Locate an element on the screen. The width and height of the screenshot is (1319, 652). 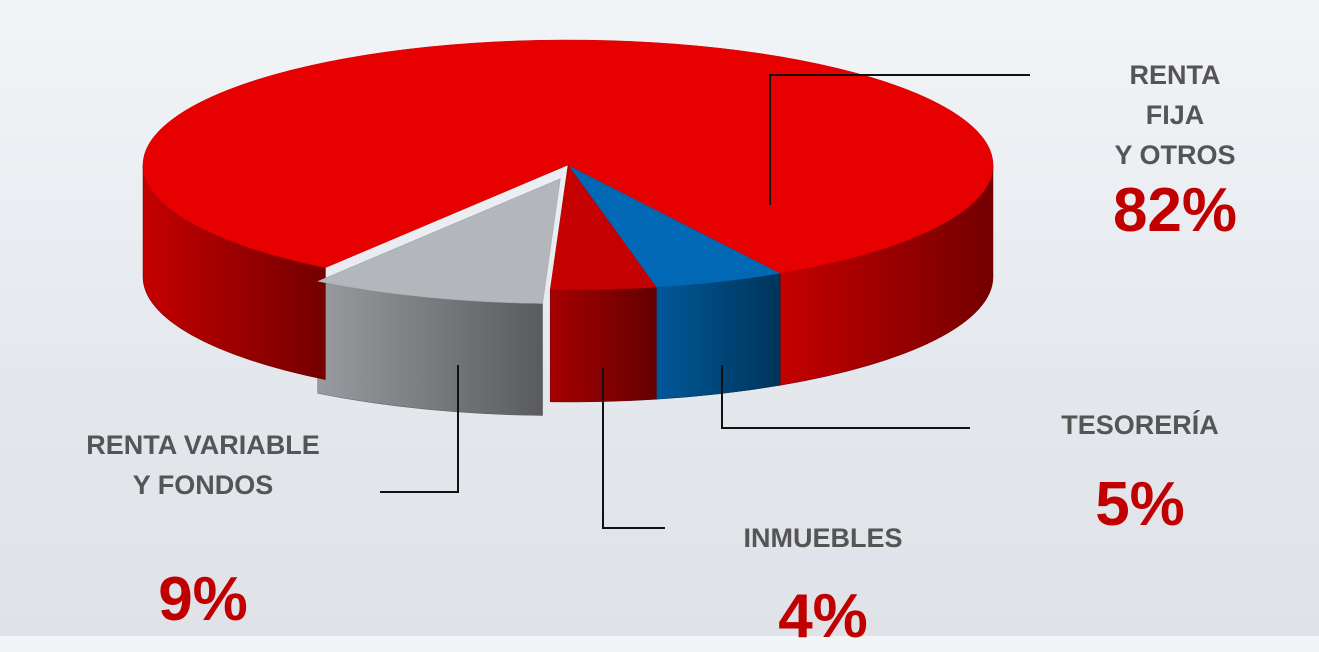
category-label: INMUEBLES is located at coordinates (823, 538).